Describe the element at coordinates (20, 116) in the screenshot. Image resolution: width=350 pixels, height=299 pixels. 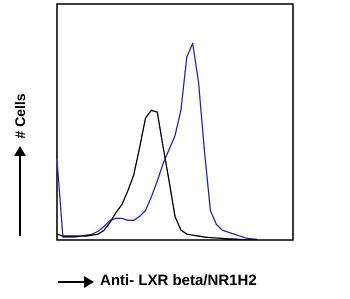
I see `y-axis-title: # Cells` at that location.